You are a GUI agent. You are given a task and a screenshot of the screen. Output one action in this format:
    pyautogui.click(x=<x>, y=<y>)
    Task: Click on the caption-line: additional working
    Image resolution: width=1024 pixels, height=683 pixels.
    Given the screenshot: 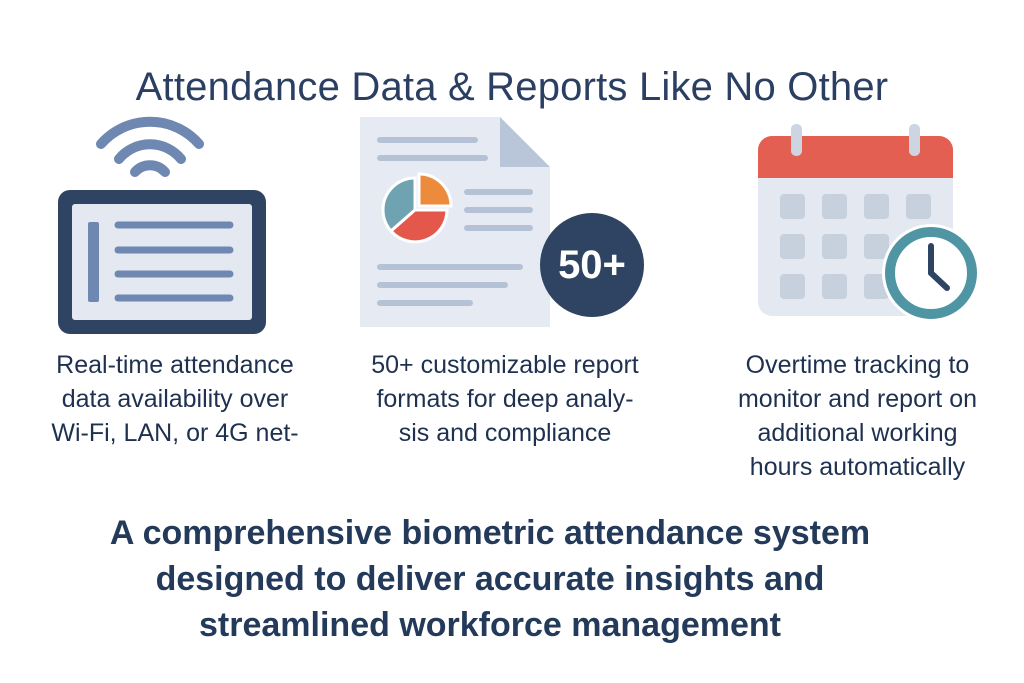 What is the action you would take?
    pyautogui.click(x=857, y=433)
    